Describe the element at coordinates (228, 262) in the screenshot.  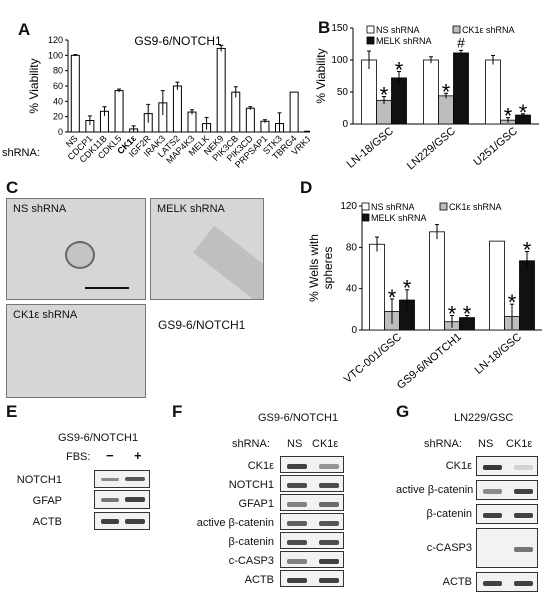
I see `debris-streak` at that location.